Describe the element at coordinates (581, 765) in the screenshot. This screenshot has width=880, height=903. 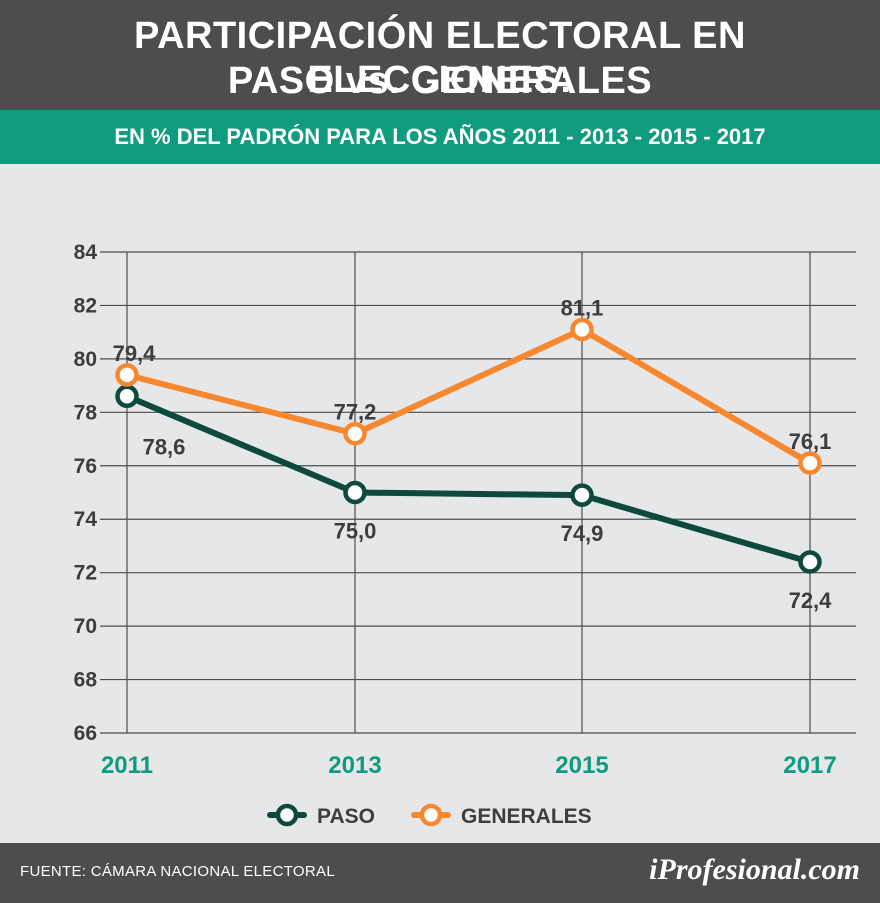
I see `x-tick-label: 2015` at that location.